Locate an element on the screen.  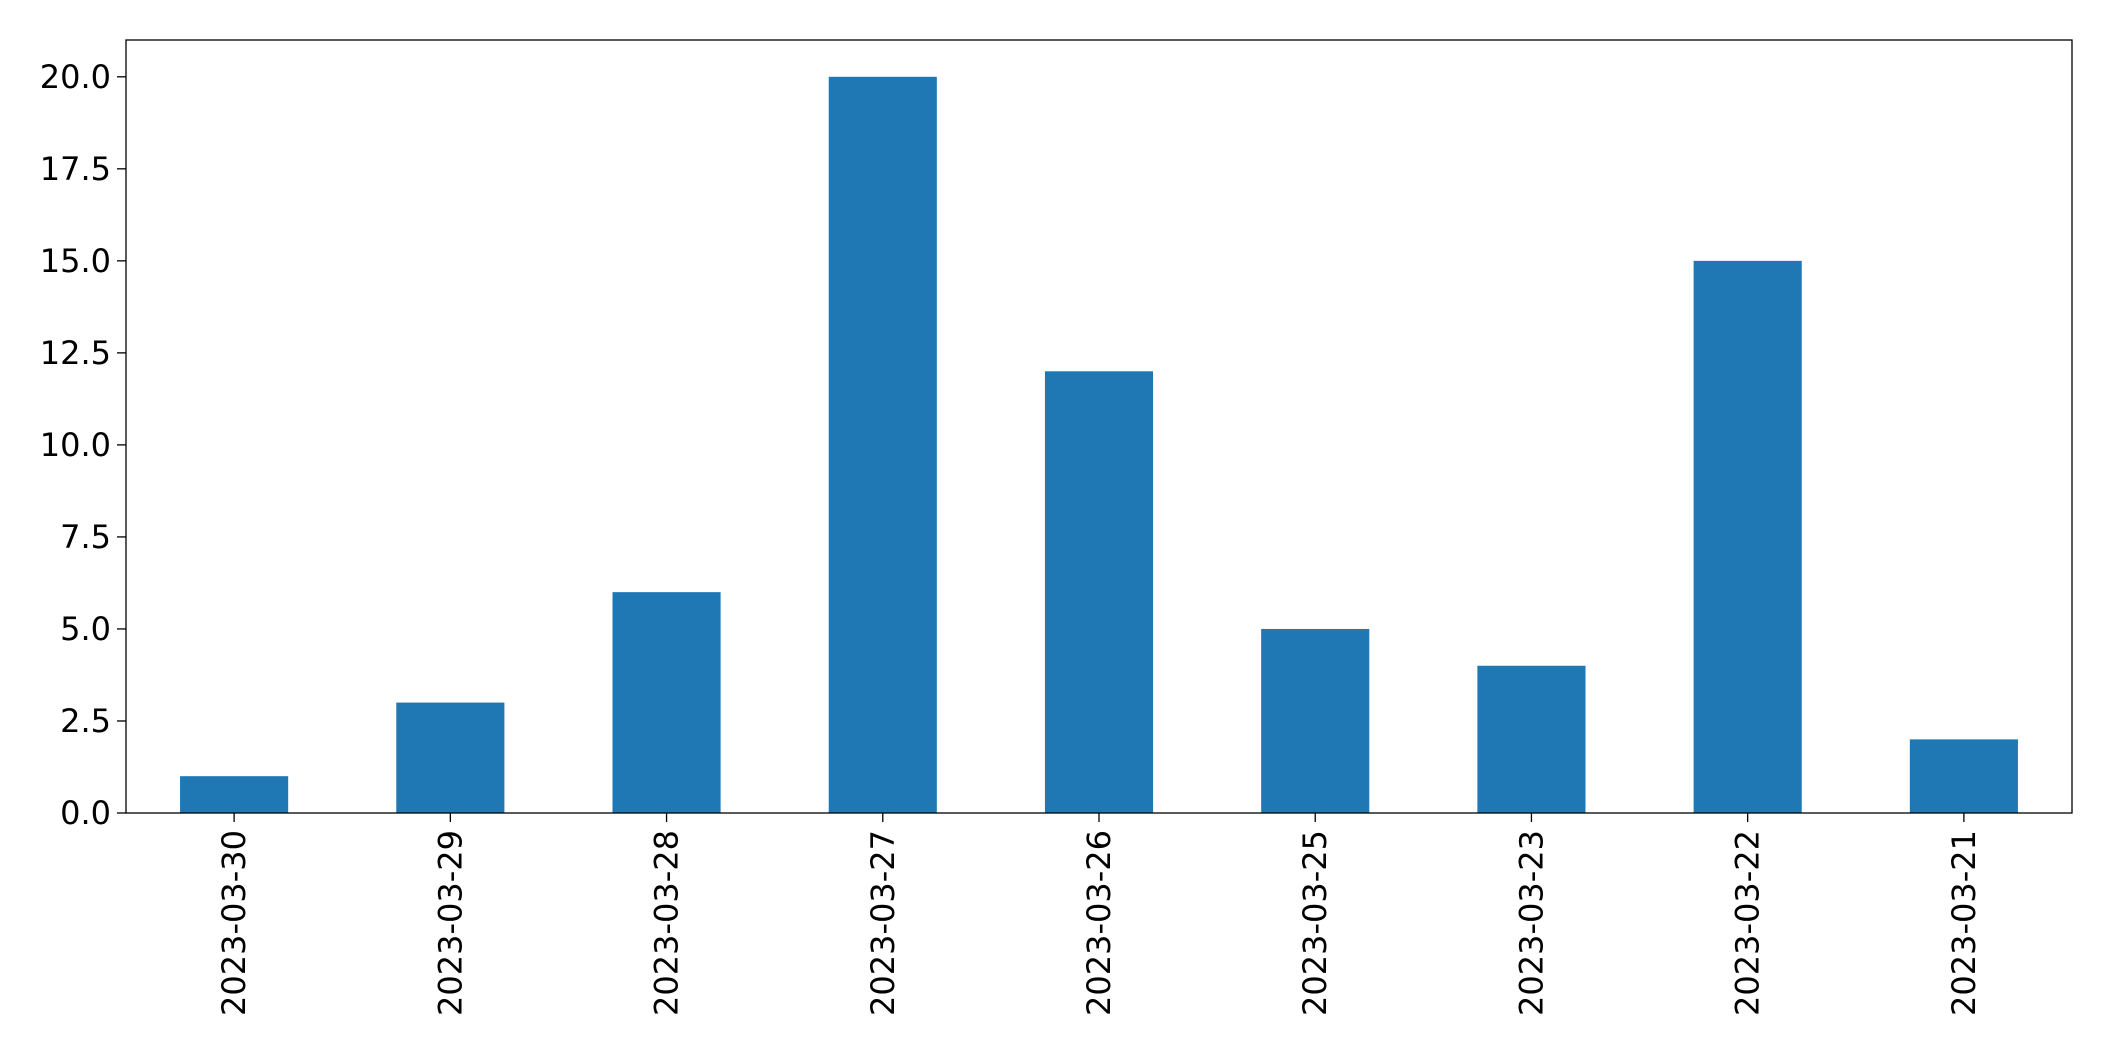
y-tick-label: 20.0 is located at coordinates (75, 77).